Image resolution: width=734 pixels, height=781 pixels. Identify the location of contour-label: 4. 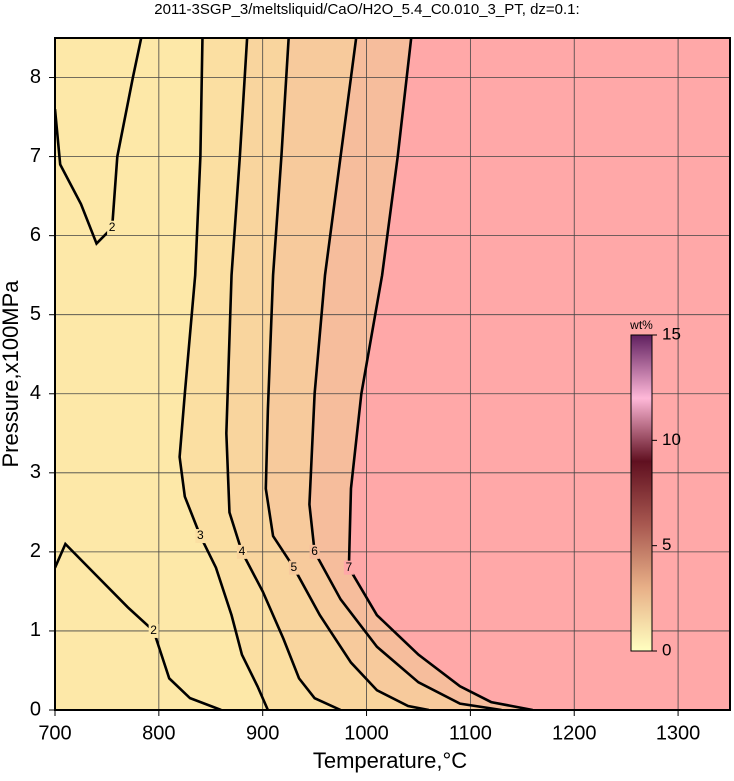
(242, 551).